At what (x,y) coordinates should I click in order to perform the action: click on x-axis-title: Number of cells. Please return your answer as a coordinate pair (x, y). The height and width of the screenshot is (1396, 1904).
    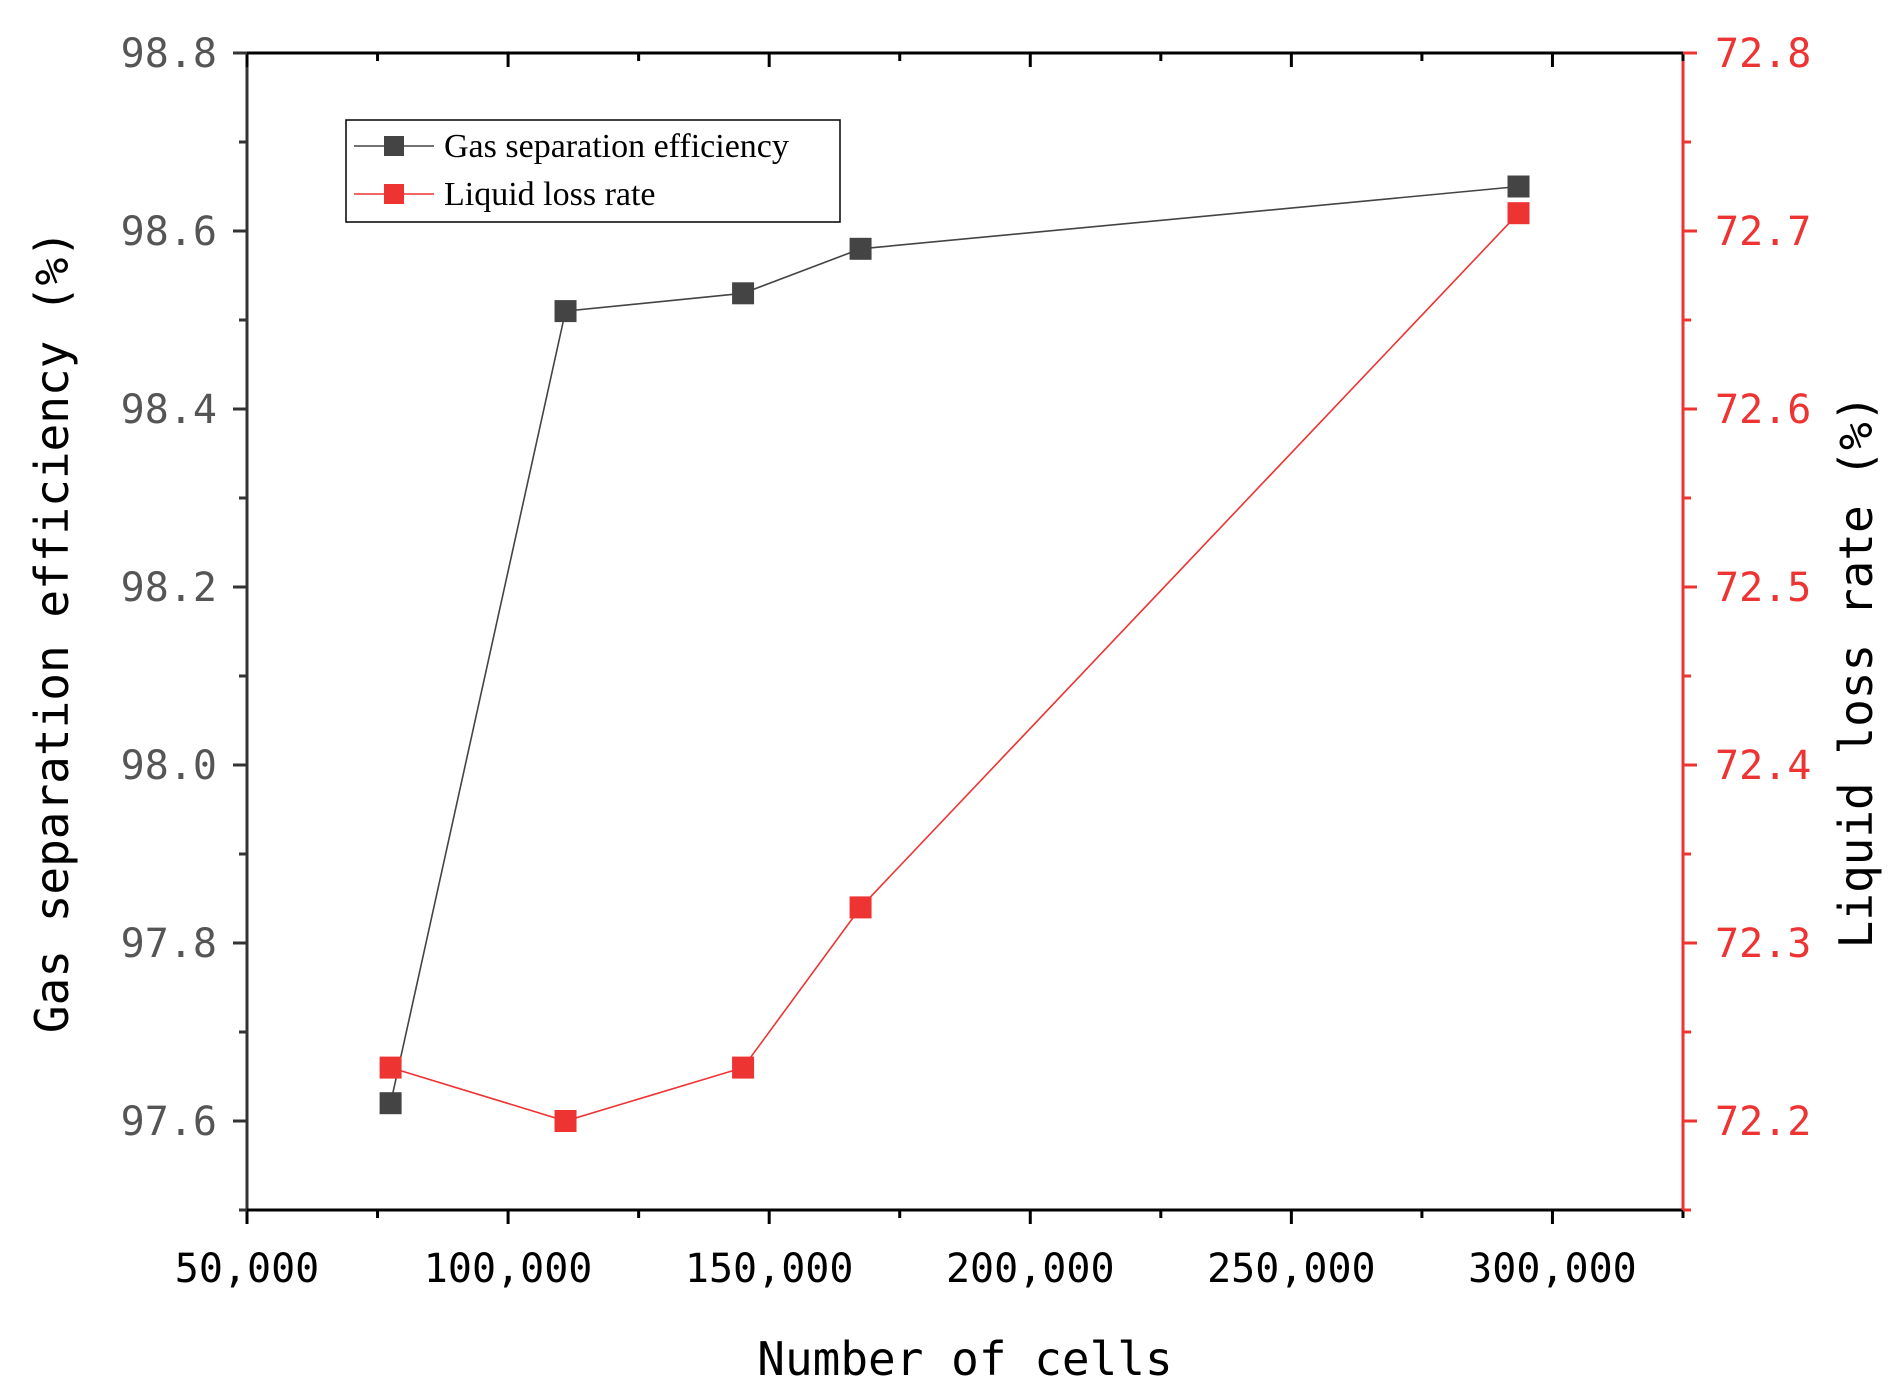
    Looking at the image, I should click on (964, 1359).